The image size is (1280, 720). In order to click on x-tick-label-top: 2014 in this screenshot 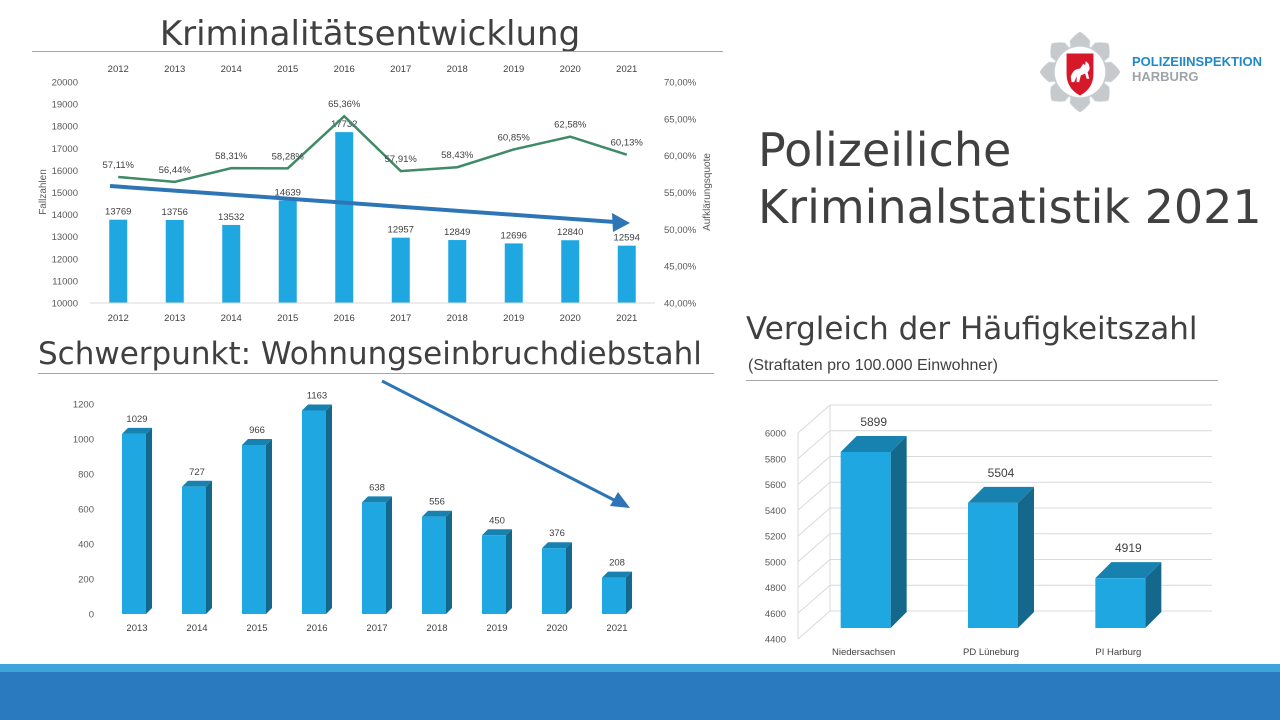, I will do `click(231, 69)`.